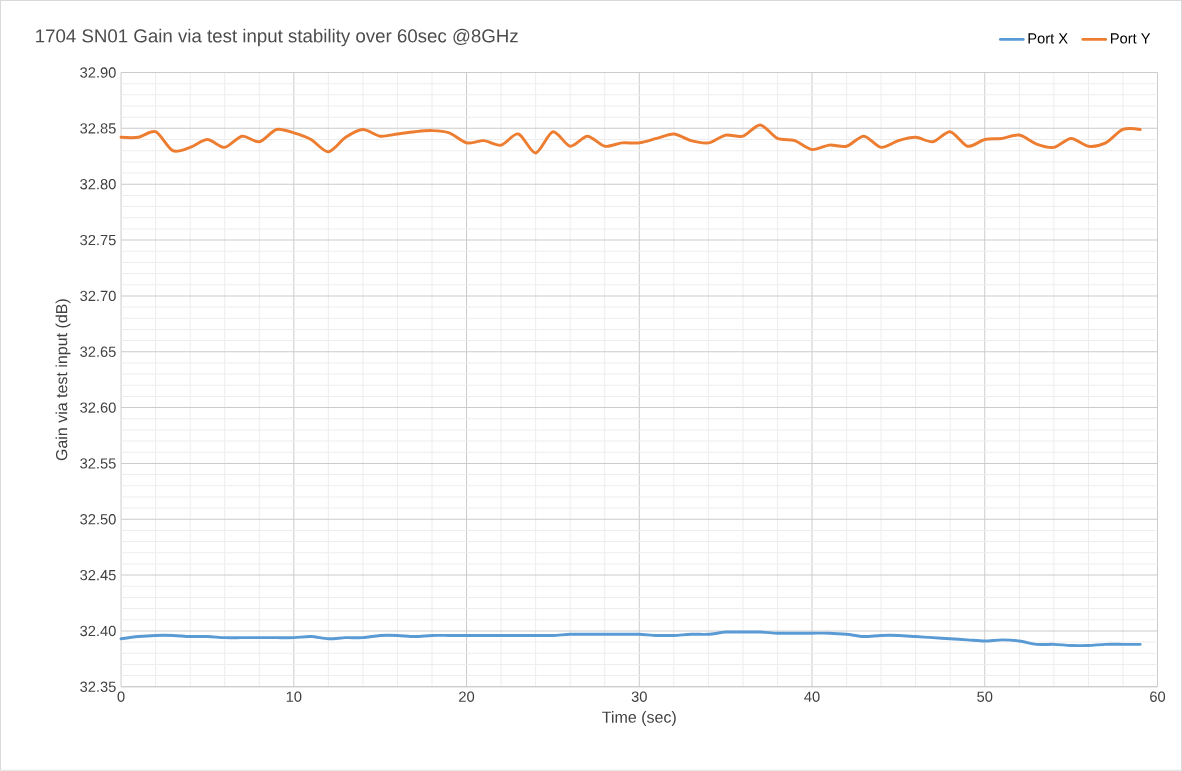 The image size is (1182, 771). I want to click on y-tick-label: 32.90, so click(98, 72).